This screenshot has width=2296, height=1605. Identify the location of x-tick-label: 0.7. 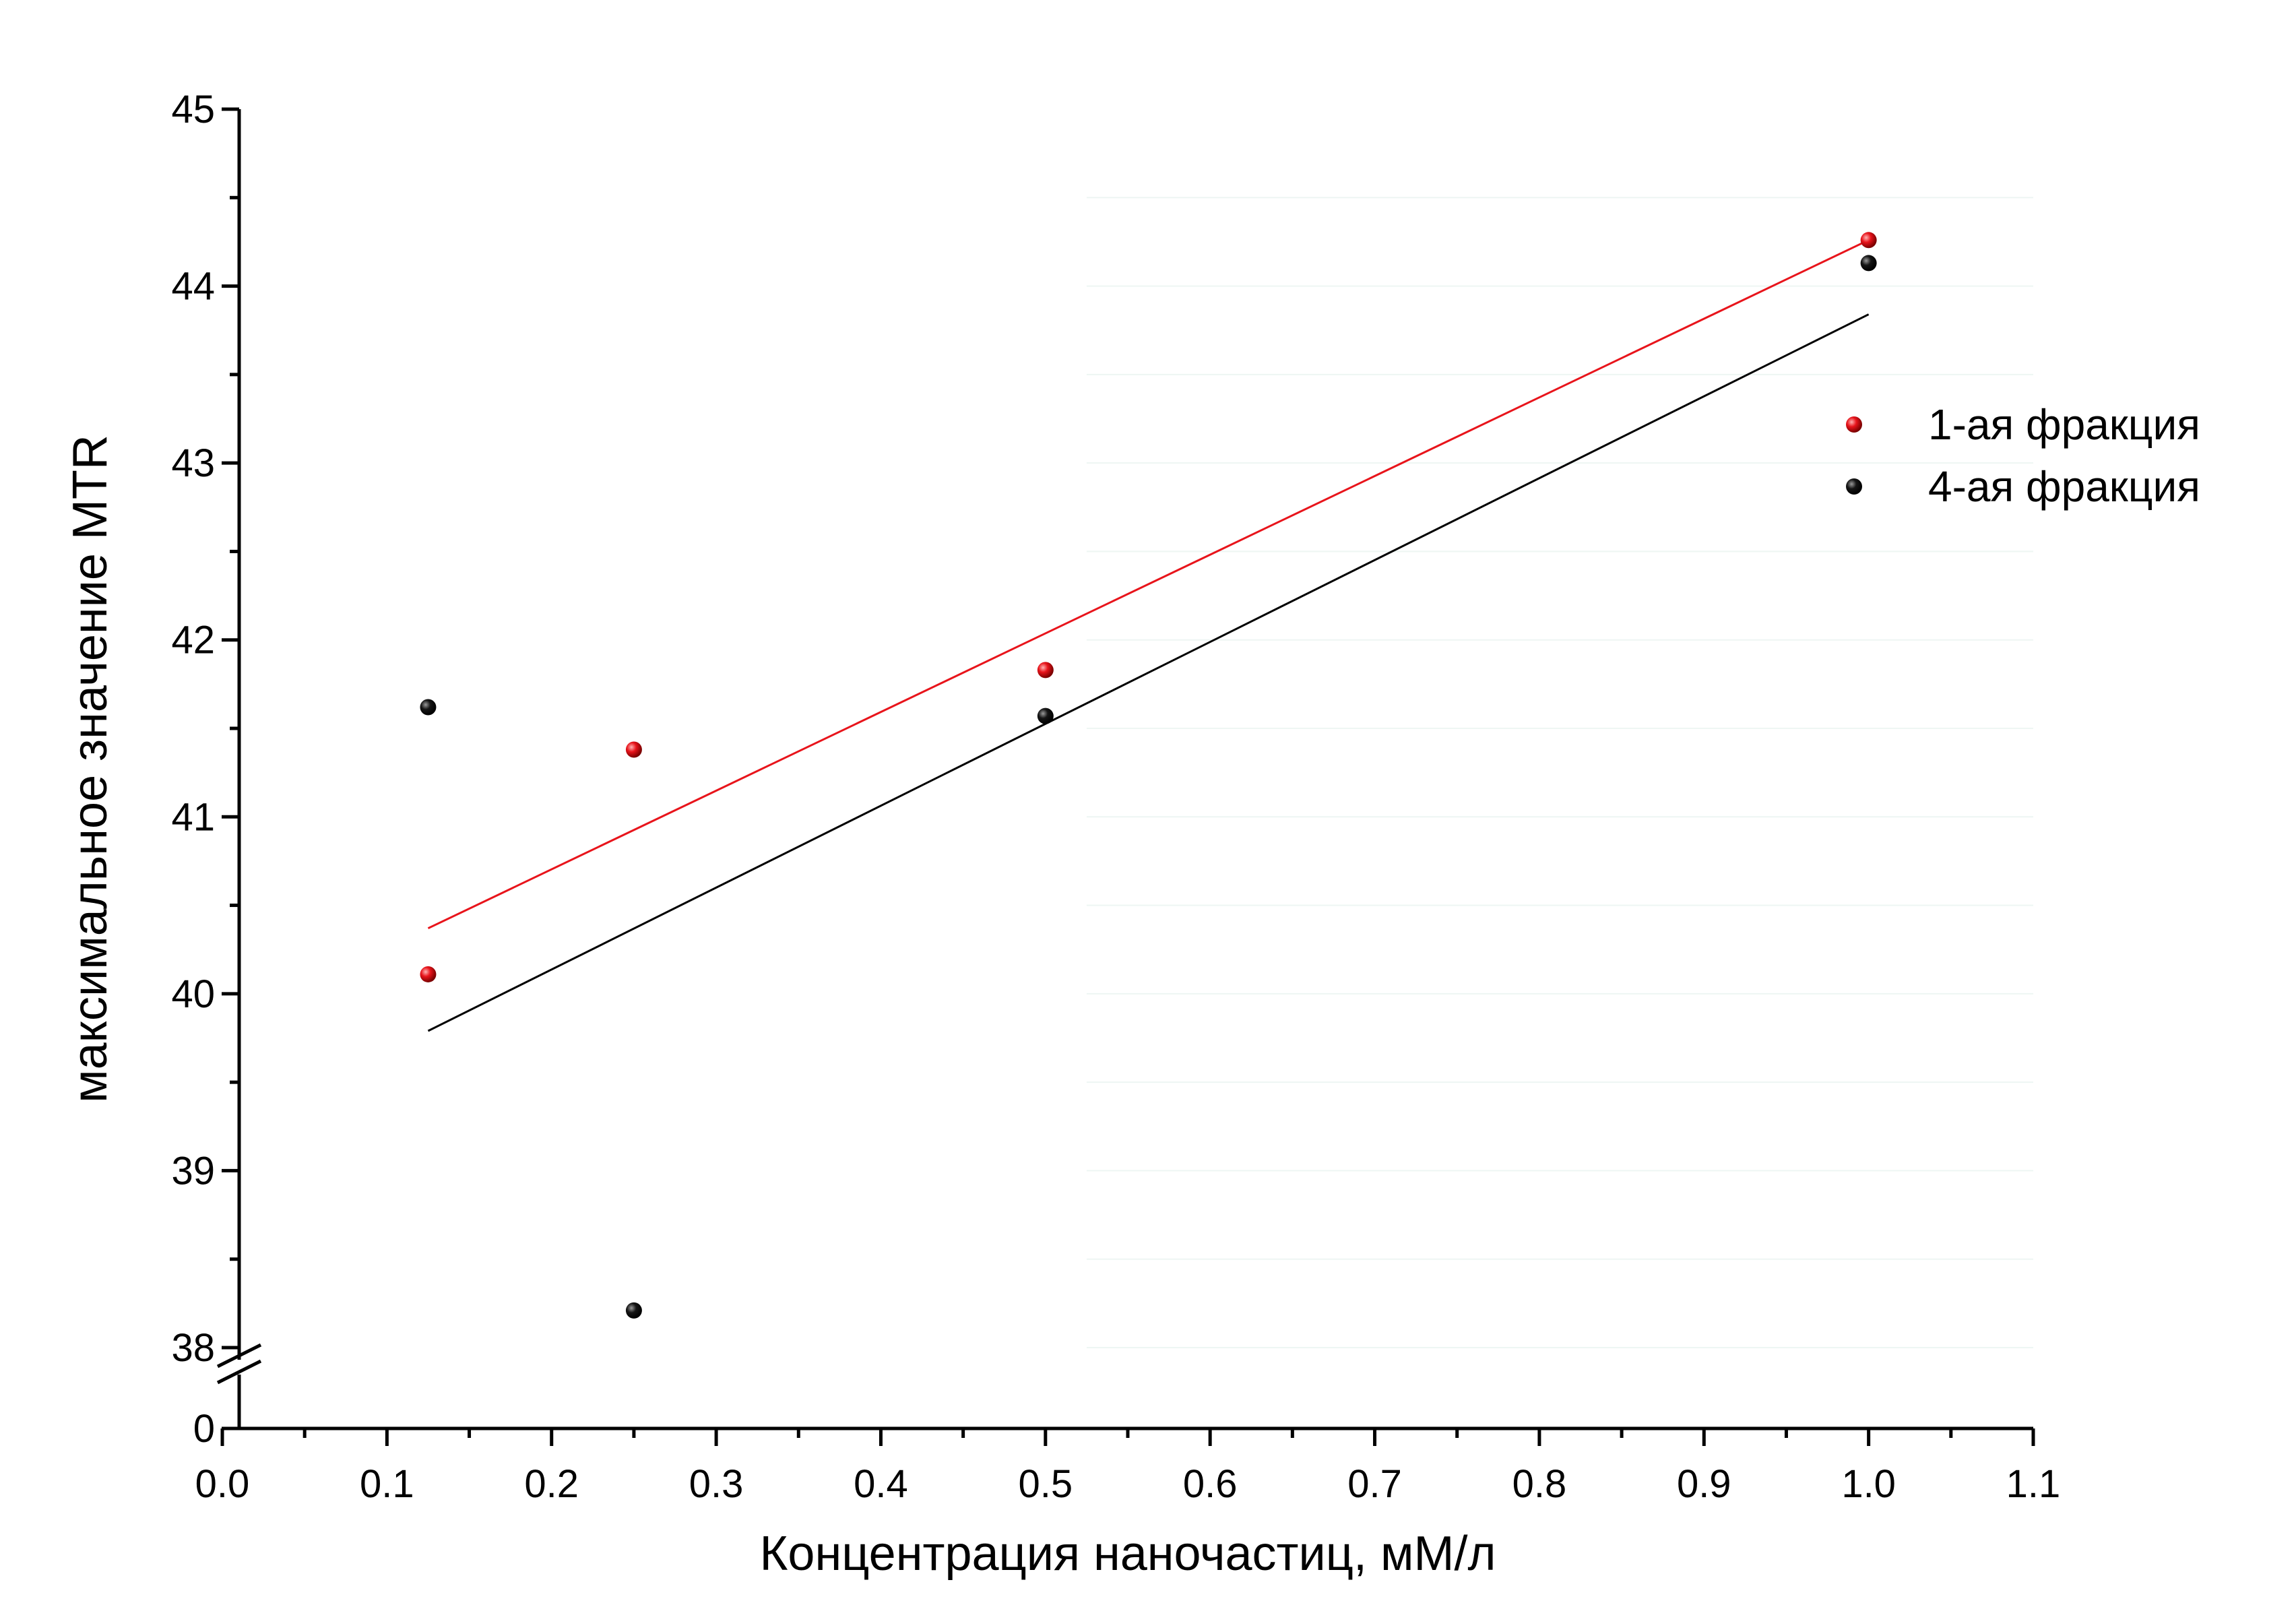
(1374, 1484).